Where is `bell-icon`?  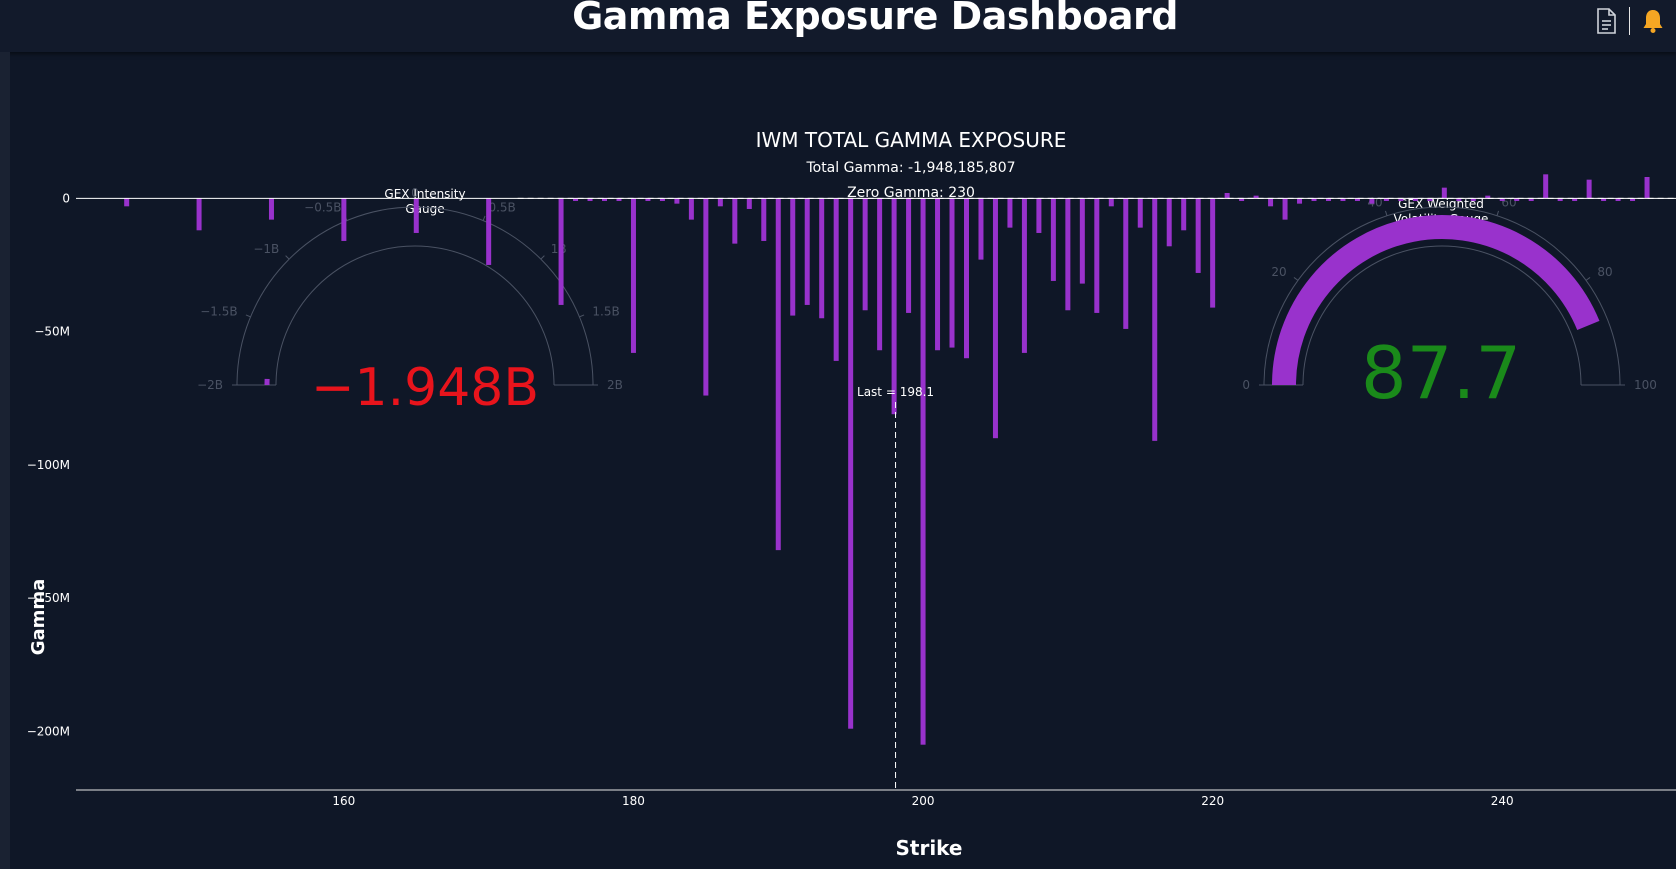 bell-icon is located at coordinates (1653, 21).